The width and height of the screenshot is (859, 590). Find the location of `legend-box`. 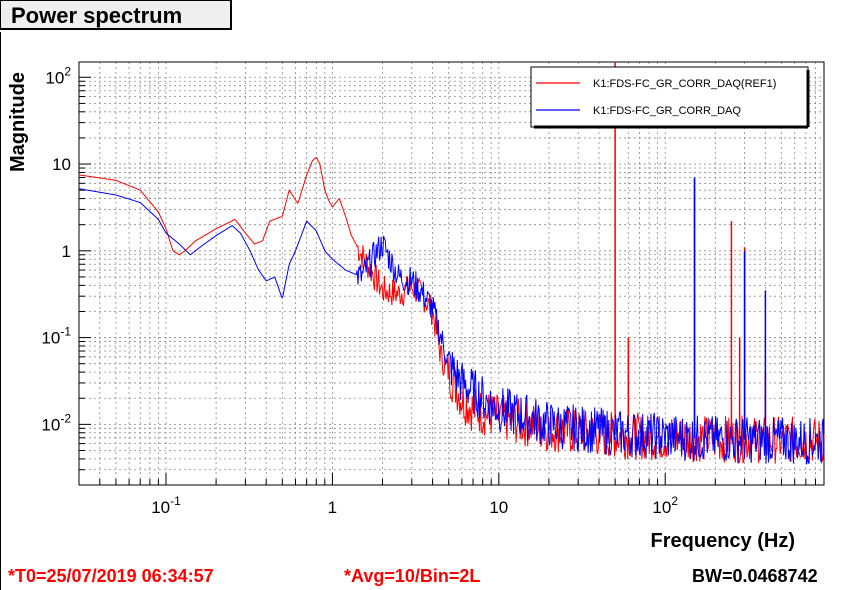

legend-box is located at coordinates (669, 97).